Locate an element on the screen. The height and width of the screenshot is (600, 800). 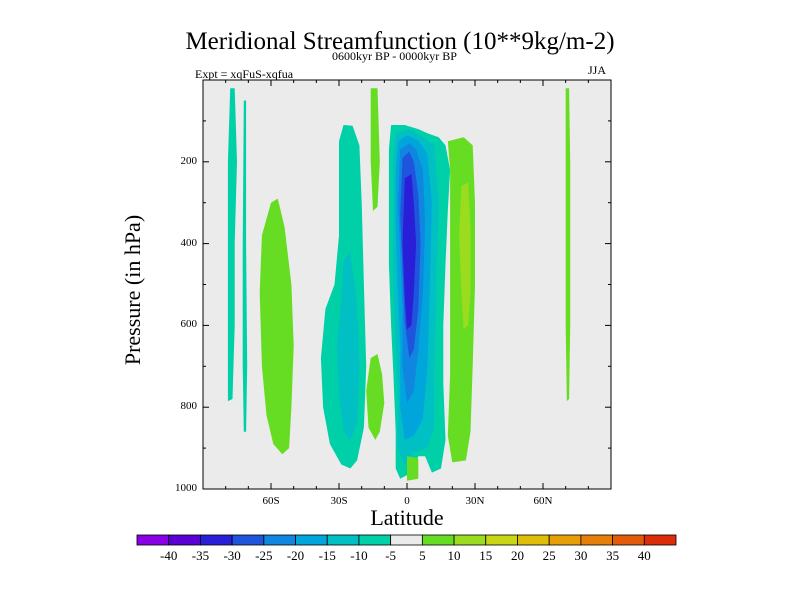
y-tick-label: 200 is located at coordinates (189, 160).